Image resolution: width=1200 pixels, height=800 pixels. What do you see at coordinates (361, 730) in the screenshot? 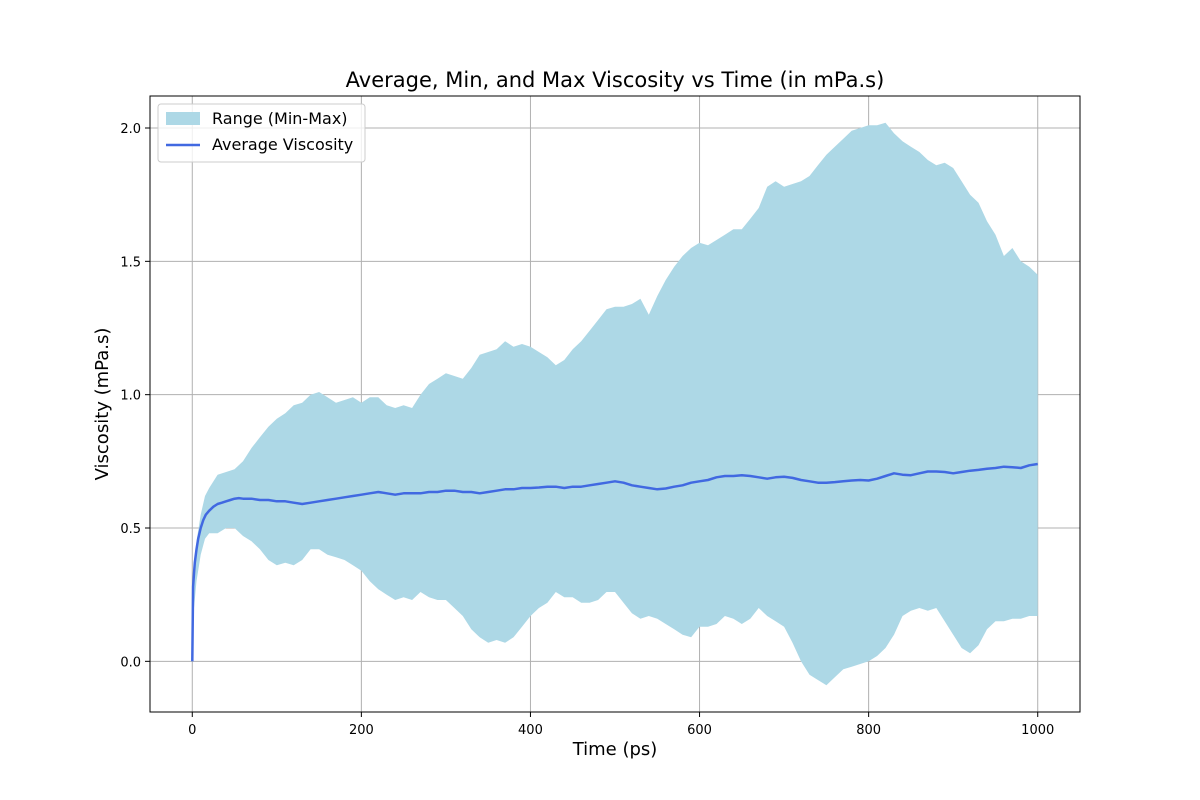
I see `x-tick-label: 200` at bounding box center [361, 730].